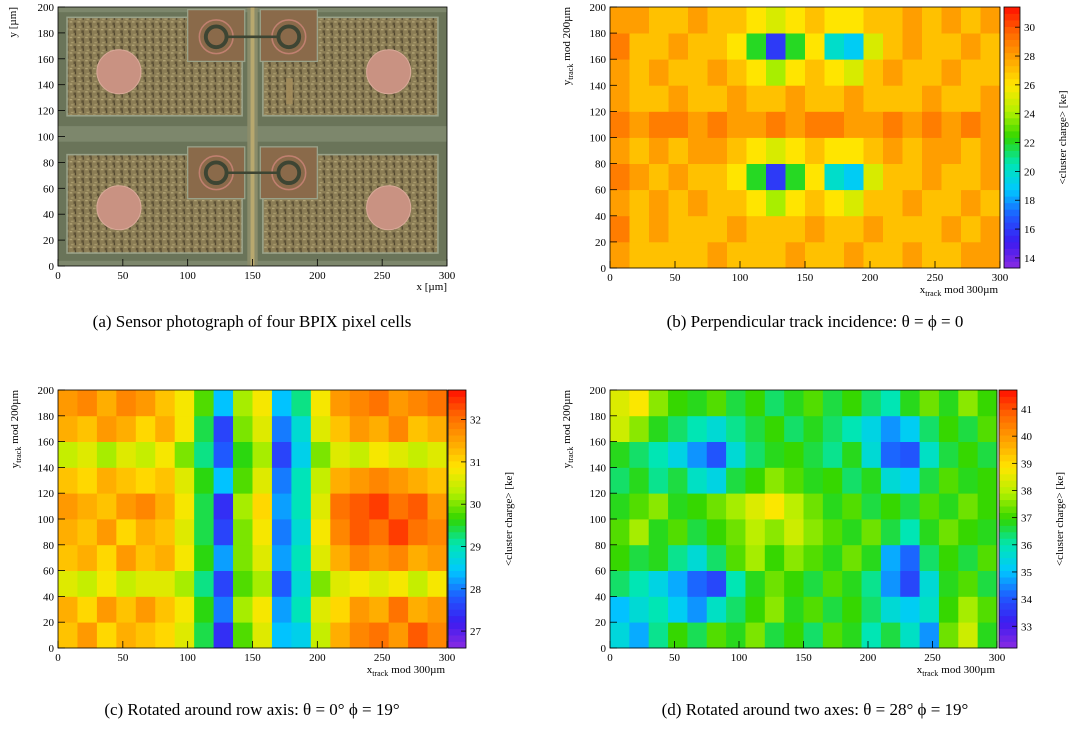 Image resolution: width=1080 pixels, height=734 pixels. What do you see at coordinates (123, 276) in the screenshot?
I see `x-tick-label: 50` at bounding box center [123, 276].